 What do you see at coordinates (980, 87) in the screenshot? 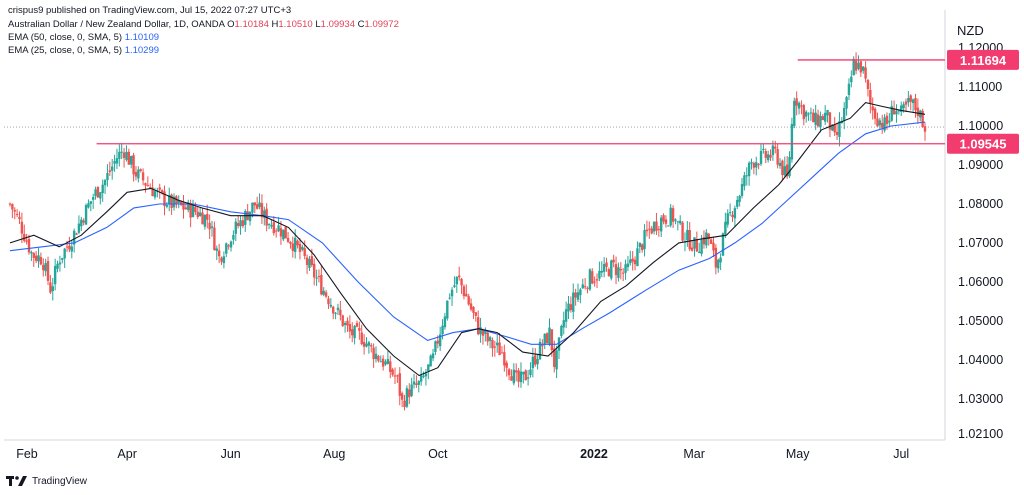
I see `y-tick-label: 1.11000` at bounding box center [980, 87].